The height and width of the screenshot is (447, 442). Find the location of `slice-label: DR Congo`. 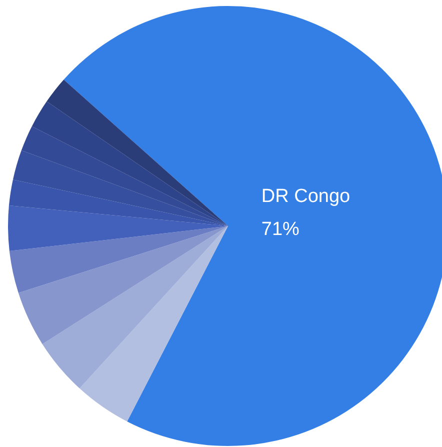

slice-label: DR Congo is located at coordinates (305, 197).